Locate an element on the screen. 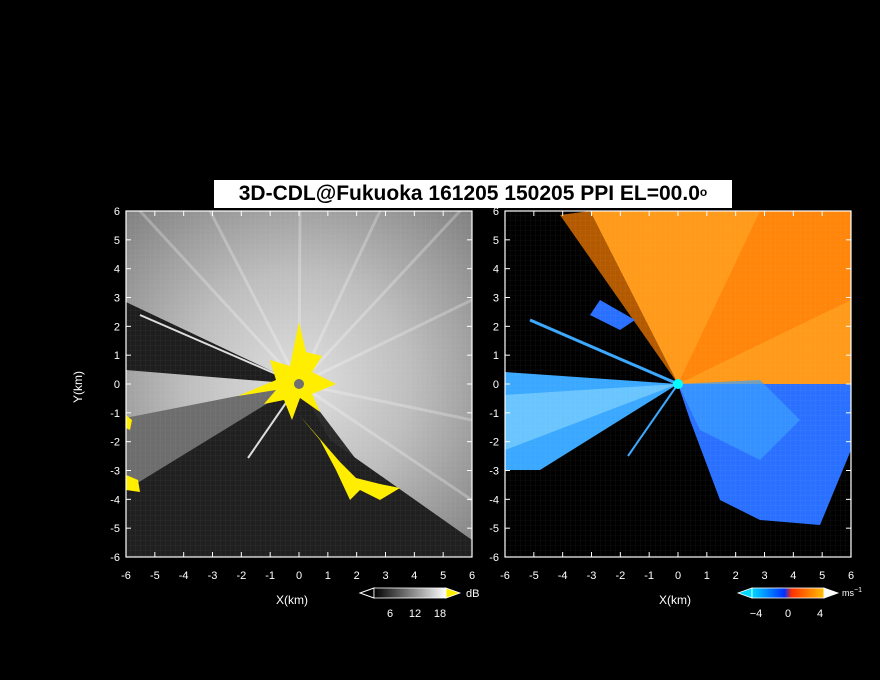  right-x-axis-label: X(km) is located at coordinates (675, 600).